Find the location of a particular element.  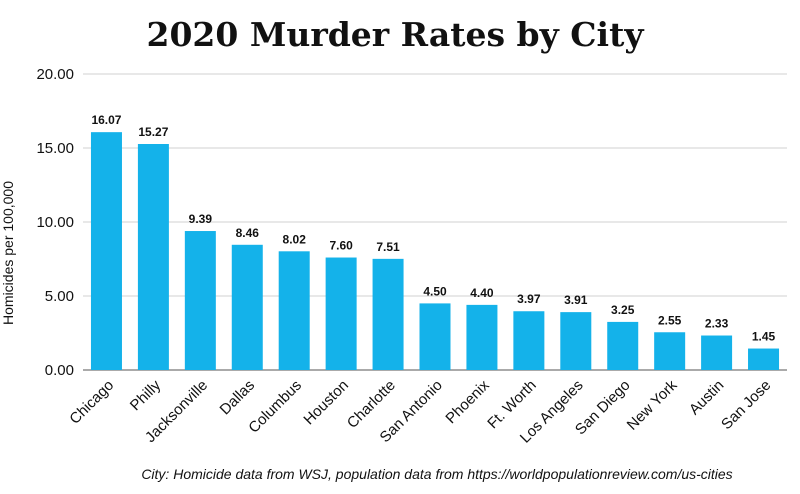

y-tick-label: 0.00 is located at coordinates (59, 370).